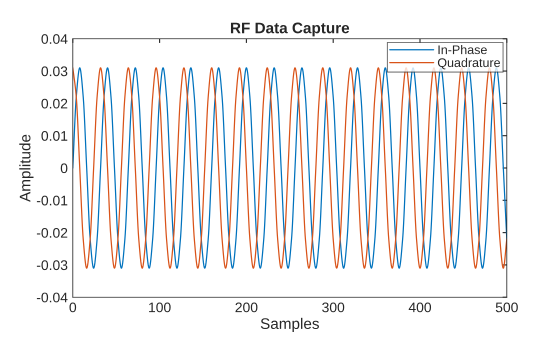 The image size is (560, 337). Describe the element at coordinates (462, 49) in the screenshot. I see `legend-label: In-Phase` at that location.